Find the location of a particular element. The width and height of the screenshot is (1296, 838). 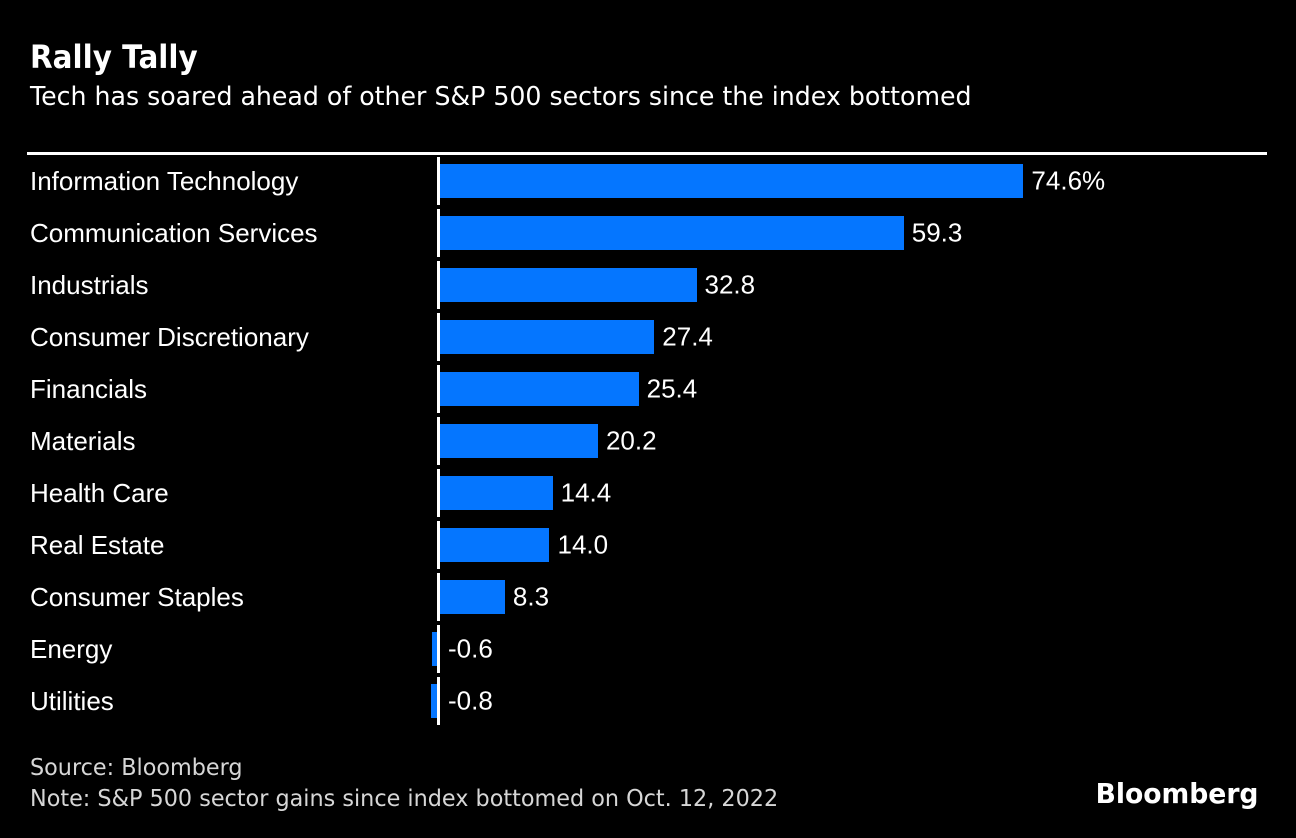

value-label: 32.8 is located at coordinates (730, 284).